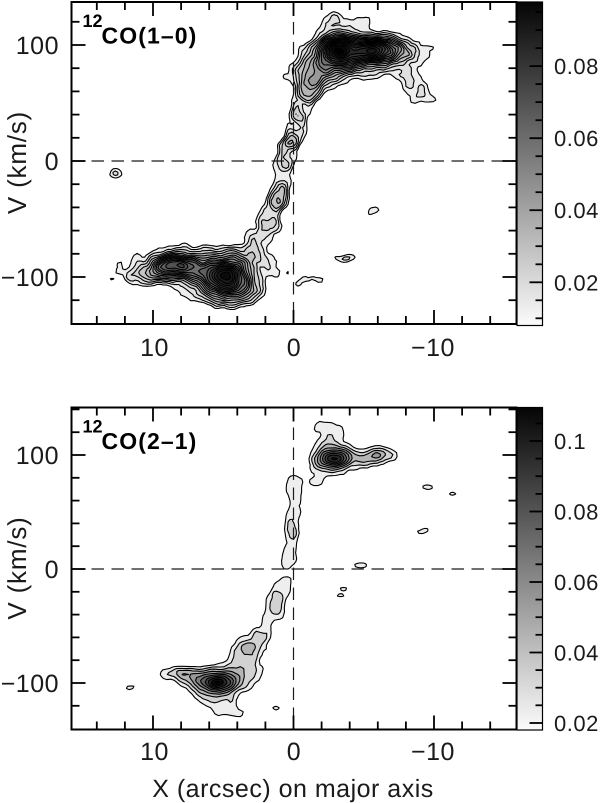 The width and height of the screenshot is (602, 803). What do you see at coordinates (150, 441) in the screenshot?
I see `svg-text: CO(2–1)` at bounding box center [150, 441].